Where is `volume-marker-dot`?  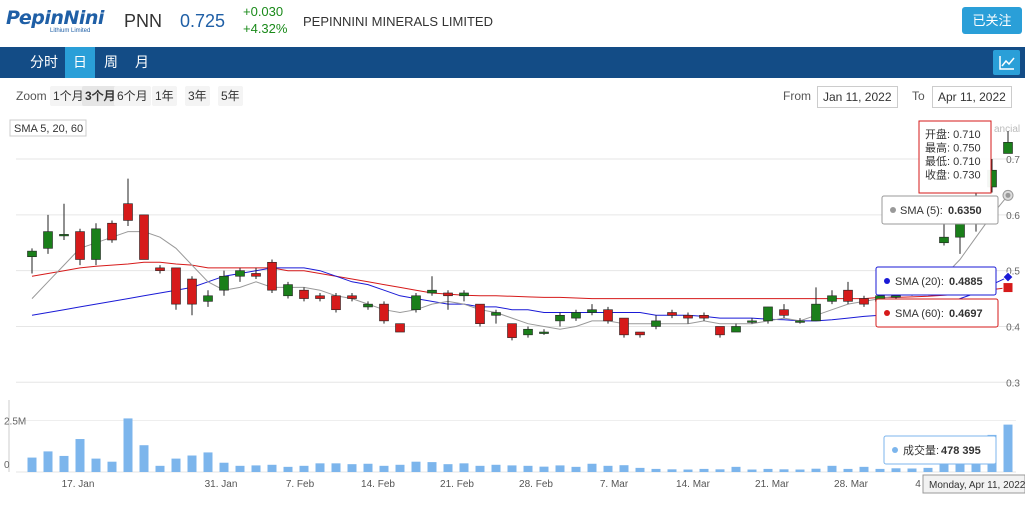 volume-marker-dot is located at coordinates (895, 450).